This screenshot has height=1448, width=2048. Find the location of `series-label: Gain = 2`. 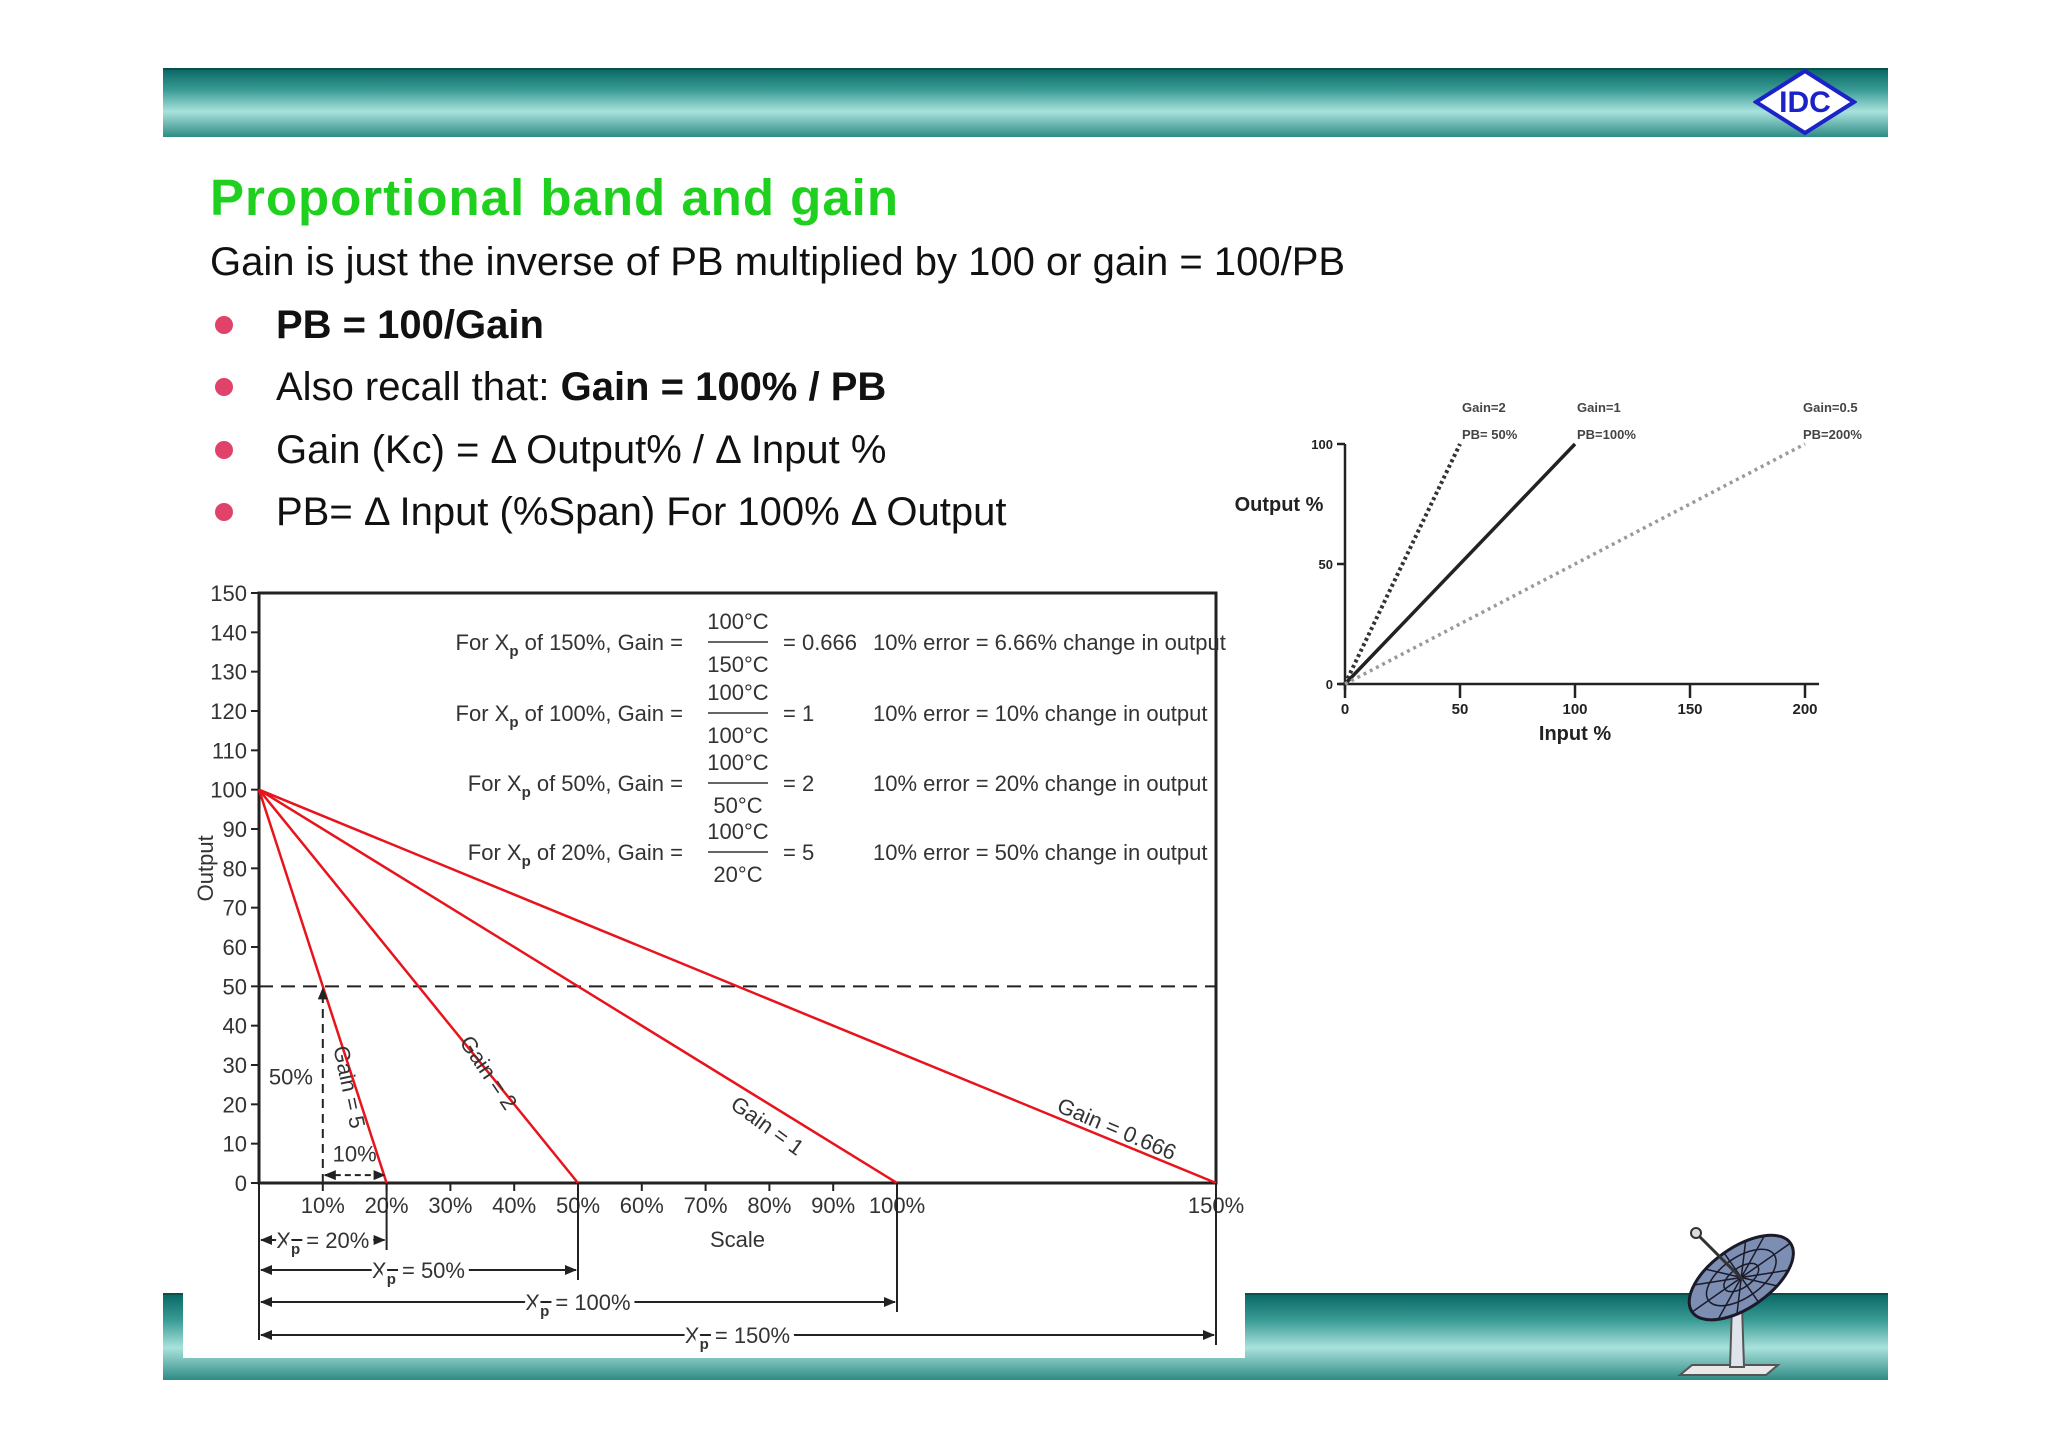

series-label: Gain = 2 is located at coordinates (489, 1072).